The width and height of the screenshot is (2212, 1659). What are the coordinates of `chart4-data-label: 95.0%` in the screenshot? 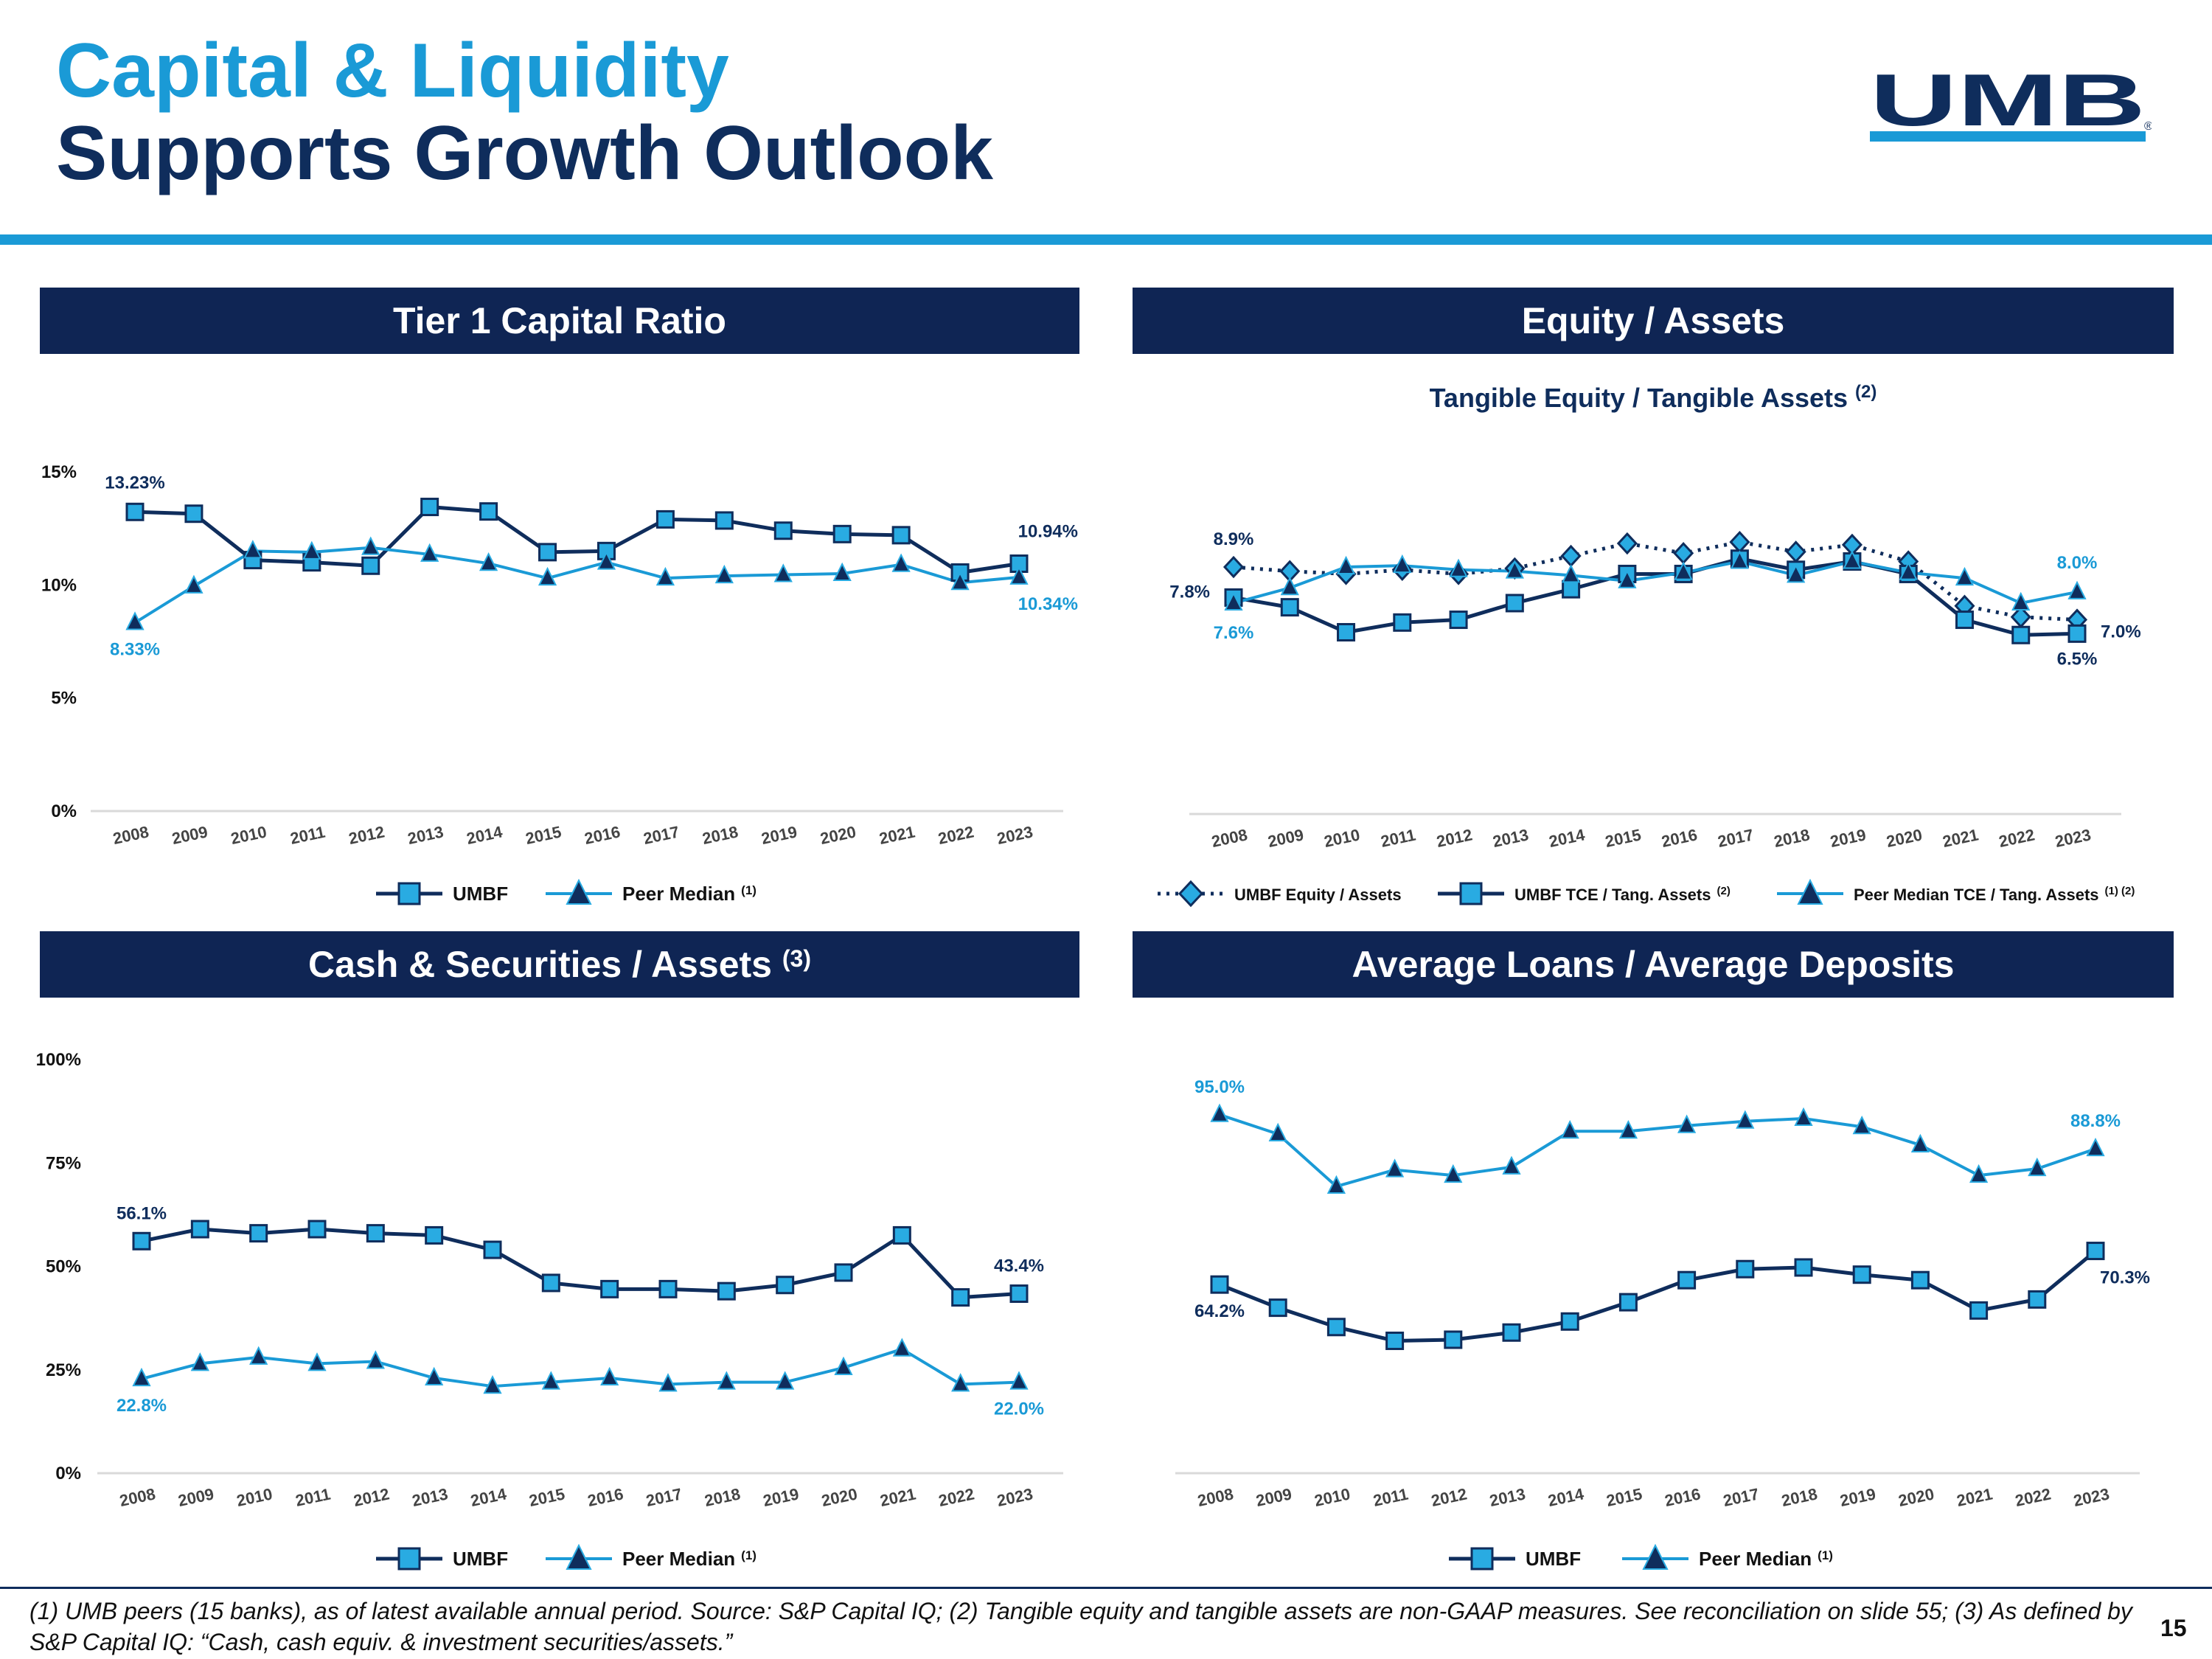 It's located at (1219, 1087).